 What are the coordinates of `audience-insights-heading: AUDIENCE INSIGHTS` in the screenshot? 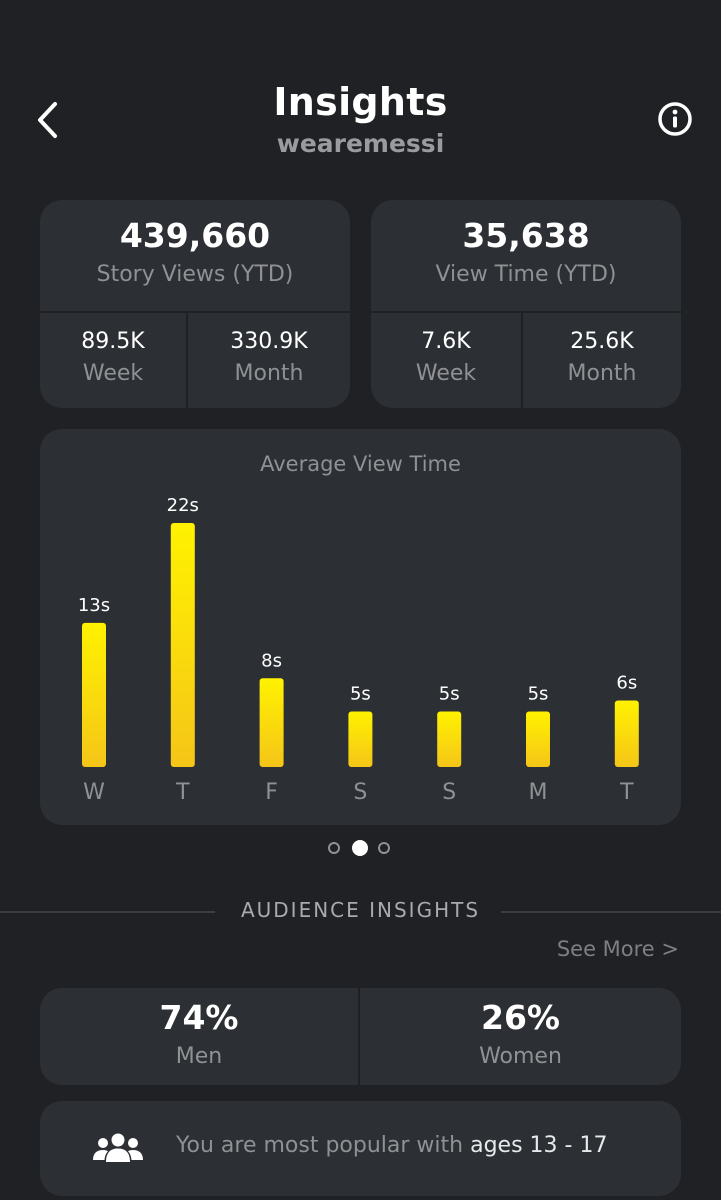 It's located at (360, 910).